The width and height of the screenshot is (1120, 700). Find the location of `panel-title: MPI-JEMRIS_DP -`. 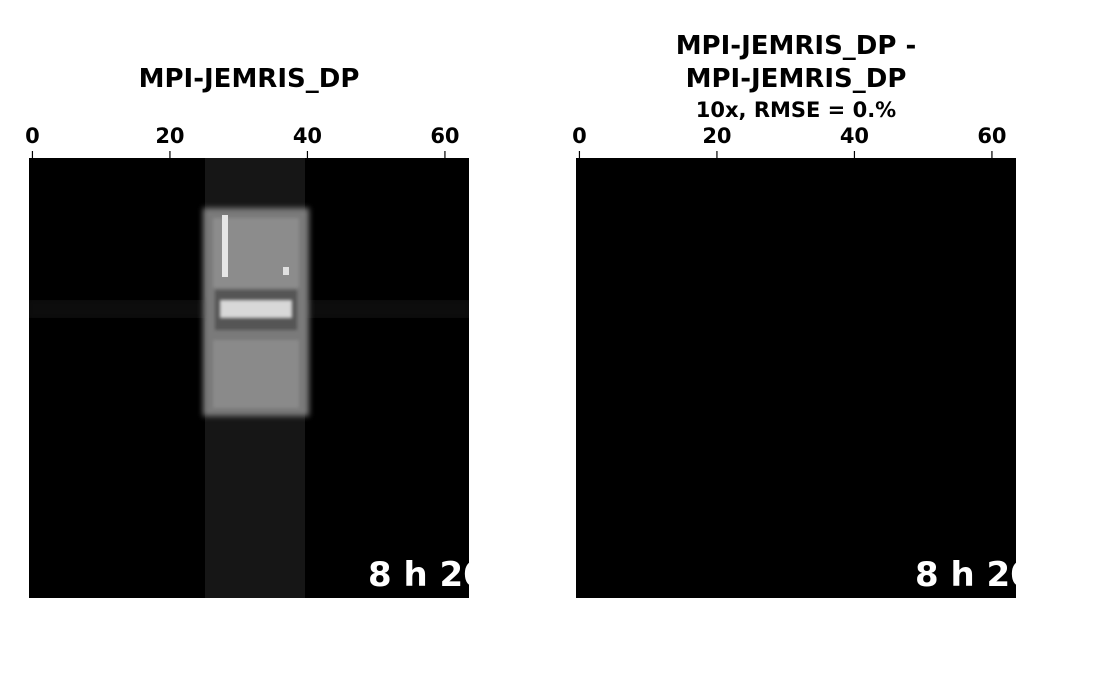

panel-title: MPI-JEMRIS_DP - is located at coordinates (796, 46).